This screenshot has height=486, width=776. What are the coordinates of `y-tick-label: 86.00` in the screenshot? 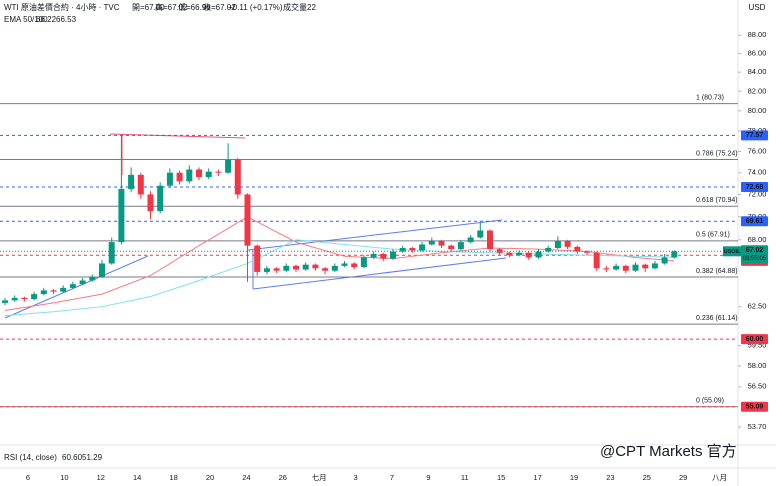 It's located at (757, 52).